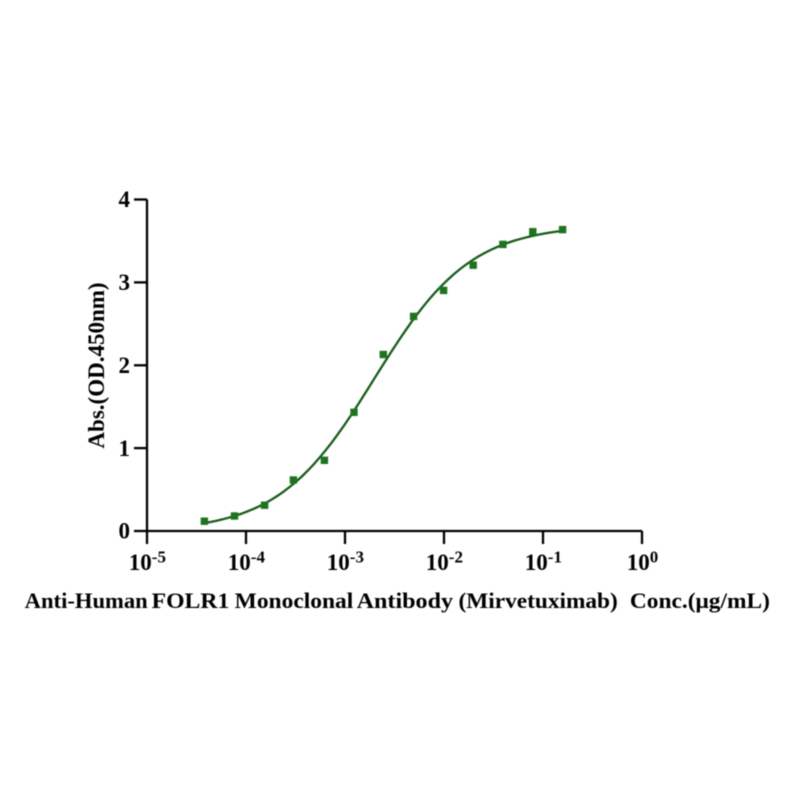  What do you see at coordinates (405, 600) in the screenshot?
I see `svg-text: Antibody` at bounding box center [405, 600].